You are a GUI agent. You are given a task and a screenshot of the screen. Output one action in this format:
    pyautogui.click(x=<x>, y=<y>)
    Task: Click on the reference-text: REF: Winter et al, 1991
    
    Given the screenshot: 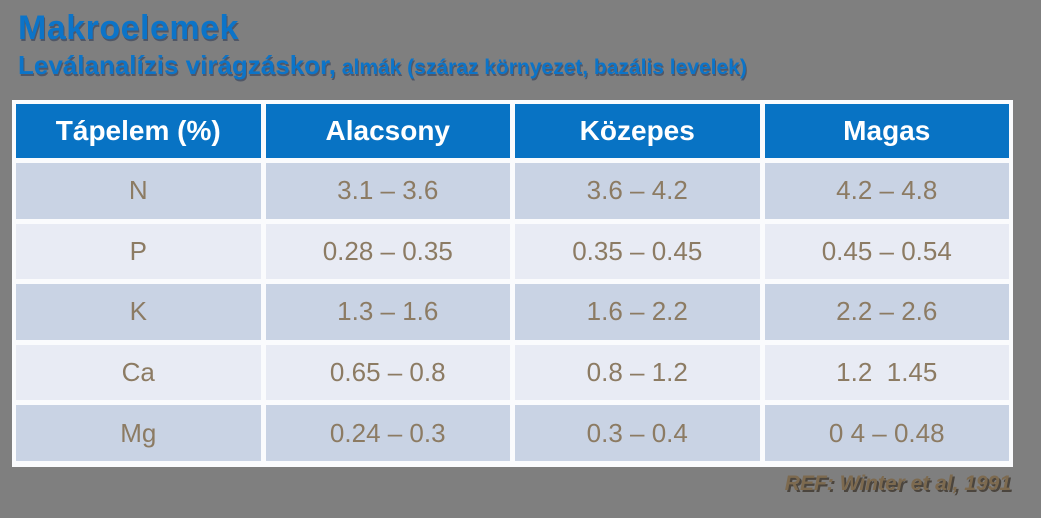 What is the action you would take?
    pyautogui.click(x=897, y=483)
    